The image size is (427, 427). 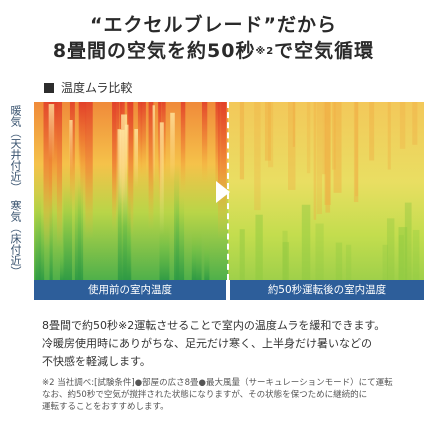 What do you see at coordinates (207, 343) in the screenshot?
I see `description-line: 冷暖房使用時にありがちな、足元だけ寒く、上半身だけ暑いなどの` at bounding box center [207, 343].